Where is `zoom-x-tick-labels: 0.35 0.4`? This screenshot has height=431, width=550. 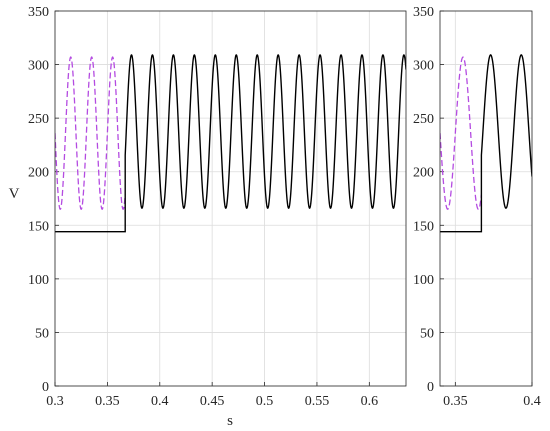 zoom-x-tick-labels: 0.35 0.4 is located at coordinates (492, 401).